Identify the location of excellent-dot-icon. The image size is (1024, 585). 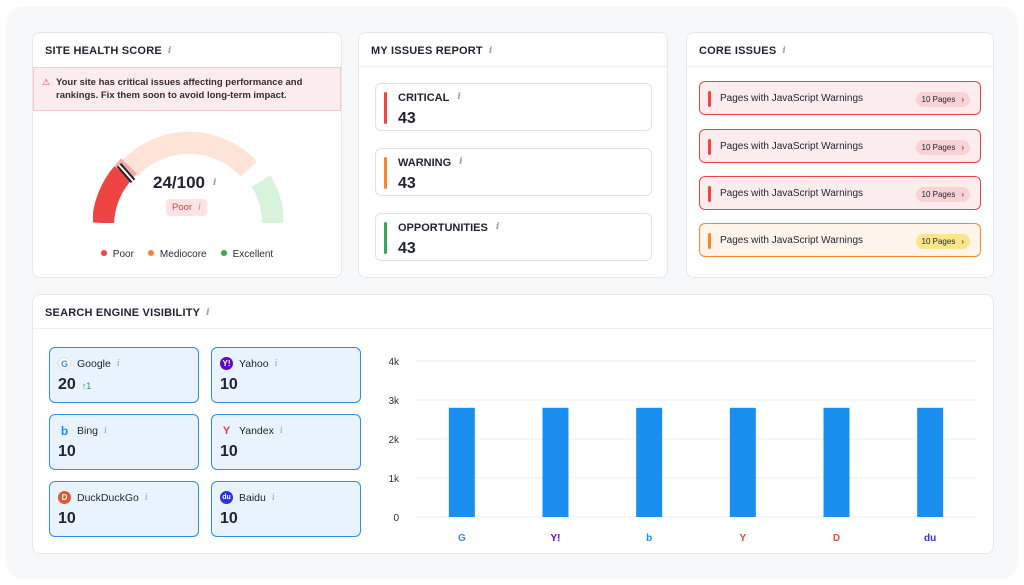
(223, 253).